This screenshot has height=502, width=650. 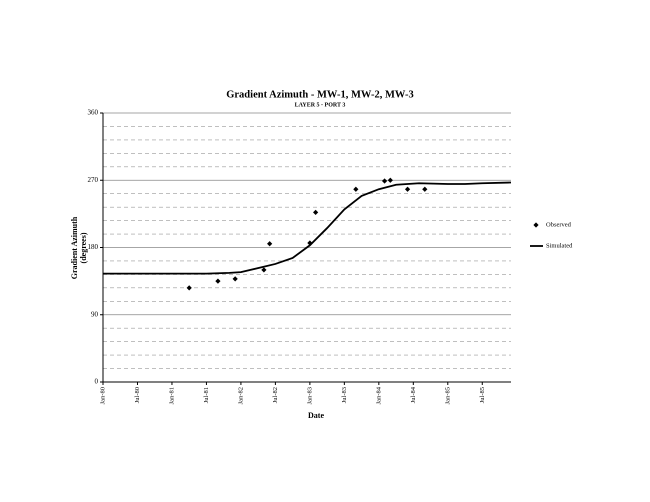 What do you see at coordinates (95, 314) in the screenshot?
I see `y-tick-label: 90` at bounding box center [95, 314].